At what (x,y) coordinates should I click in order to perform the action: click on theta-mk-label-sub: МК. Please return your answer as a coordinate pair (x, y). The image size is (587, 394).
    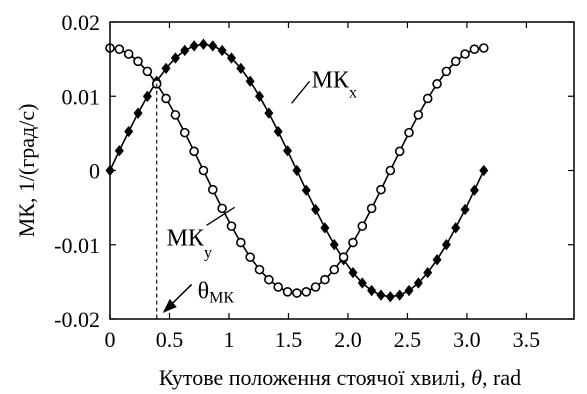
    Looking at the image, I should click on (221, 297).